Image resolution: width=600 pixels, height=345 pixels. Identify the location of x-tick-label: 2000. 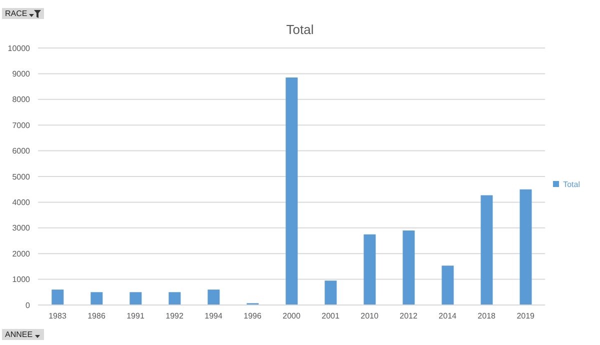
(291, 316).